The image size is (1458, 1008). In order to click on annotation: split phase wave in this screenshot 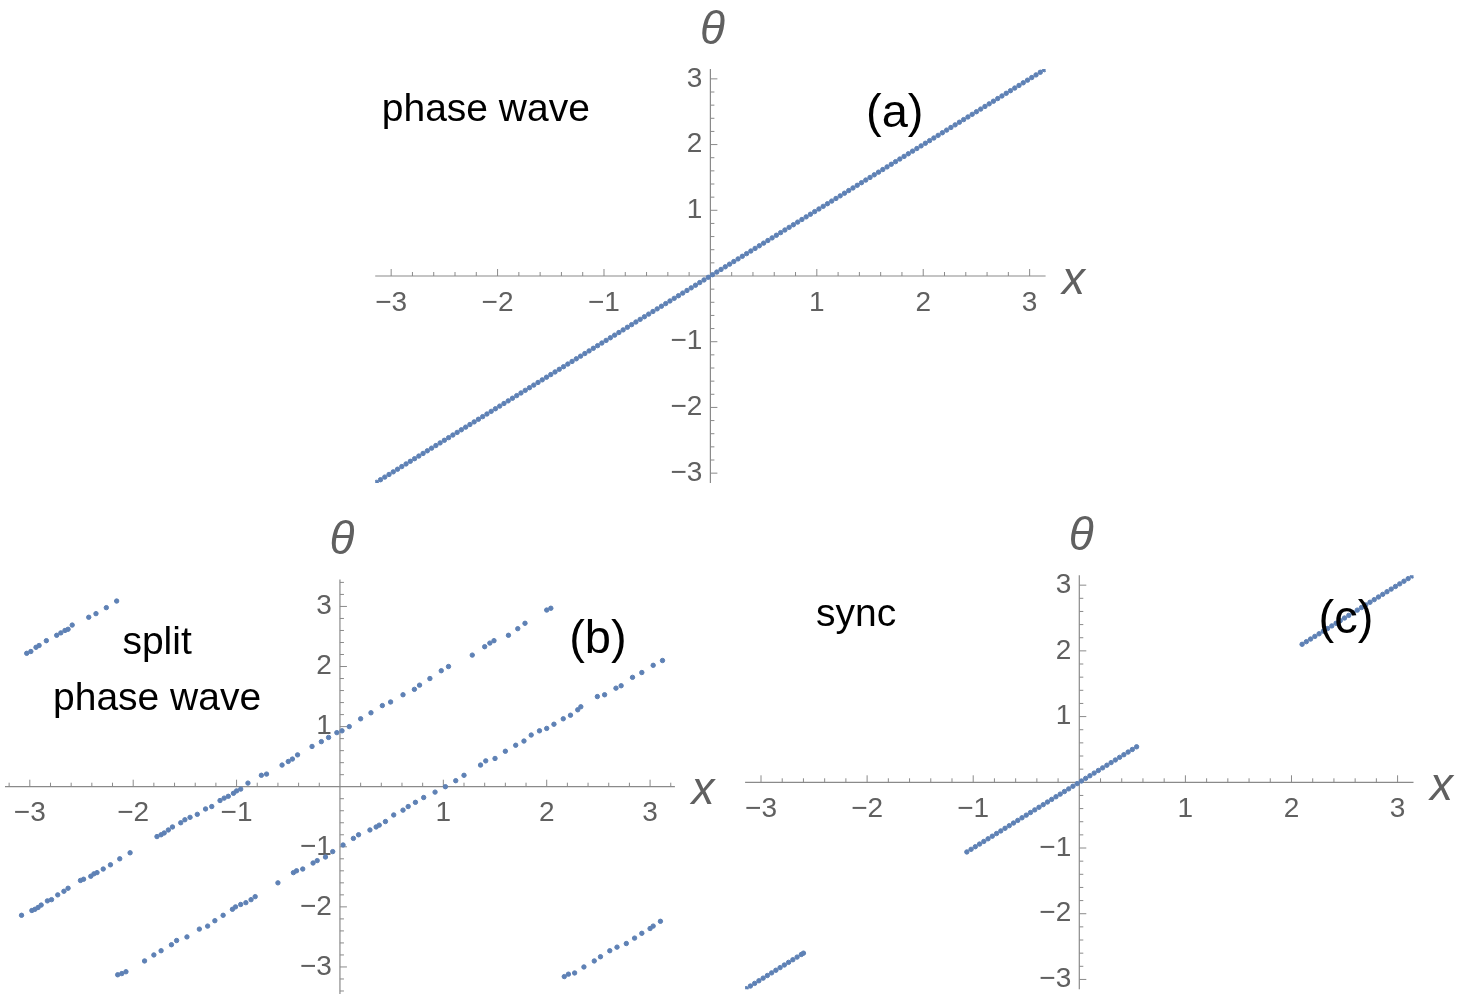, I will do `click(157, 668)`.